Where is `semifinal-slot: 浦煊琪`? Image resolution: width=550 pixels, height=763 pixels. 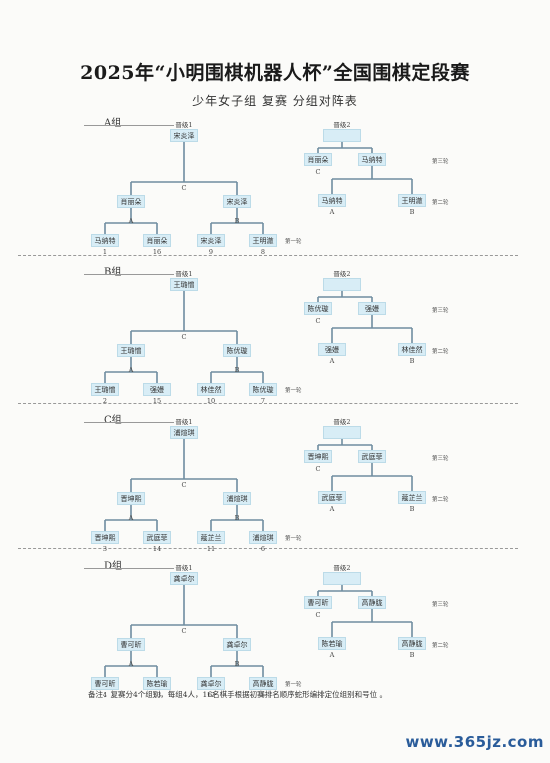
semifinal-slot: 浦煊琪 is located at coordinates (237, 498).